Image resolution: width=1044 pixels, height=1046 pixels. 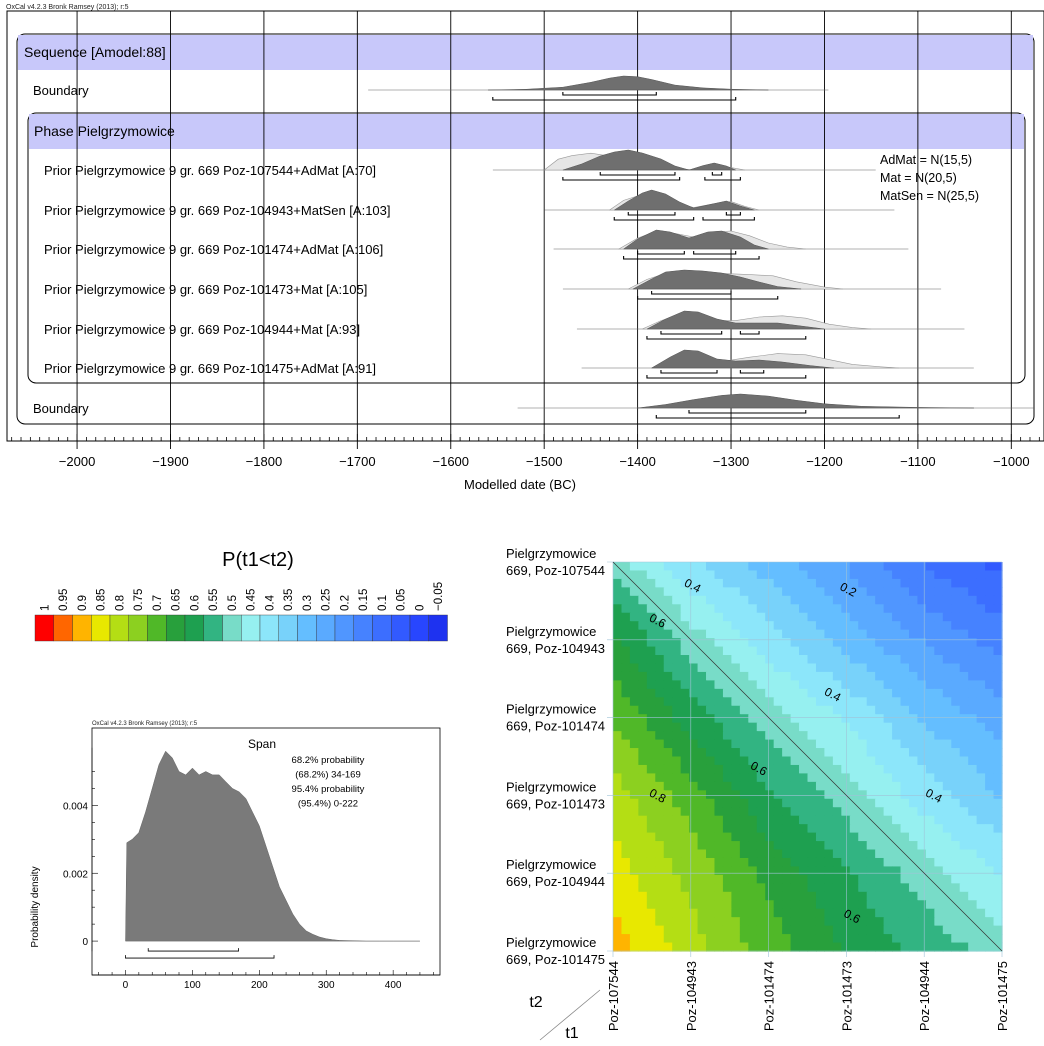 What do you see at coordinates (272, 846) in the screenshot?
I see `span-density-area` at bounding box center [272, 846].